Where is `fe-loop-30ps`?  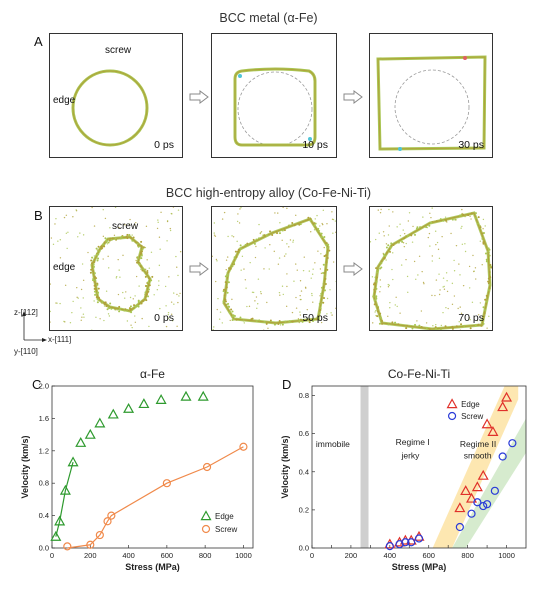 fe-loop-30ps is located at coordinates (431, 103).